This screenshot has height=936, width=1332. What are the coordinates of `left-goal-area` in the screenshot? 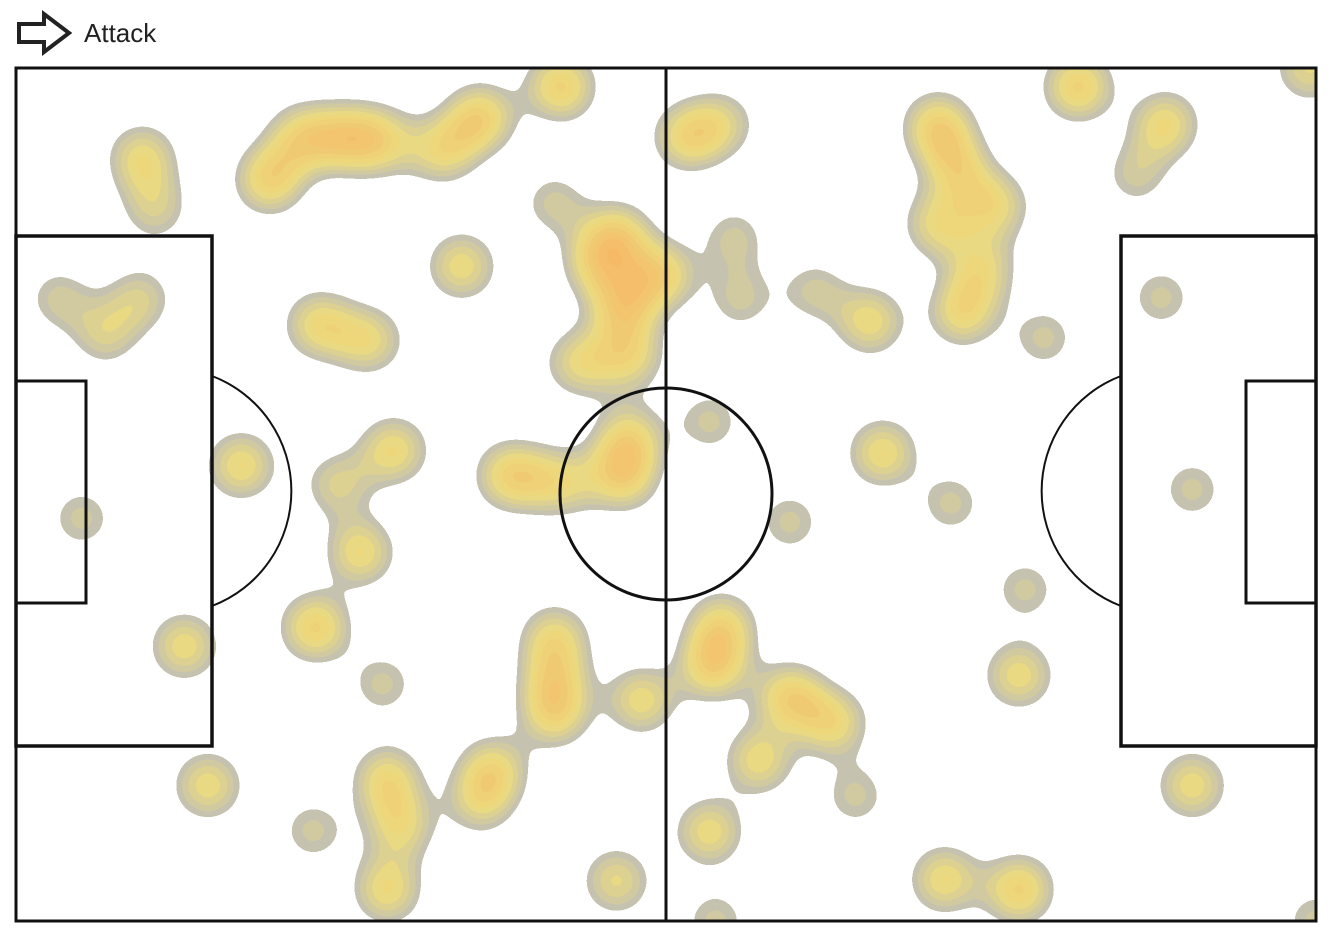 It's located at (51, 492).